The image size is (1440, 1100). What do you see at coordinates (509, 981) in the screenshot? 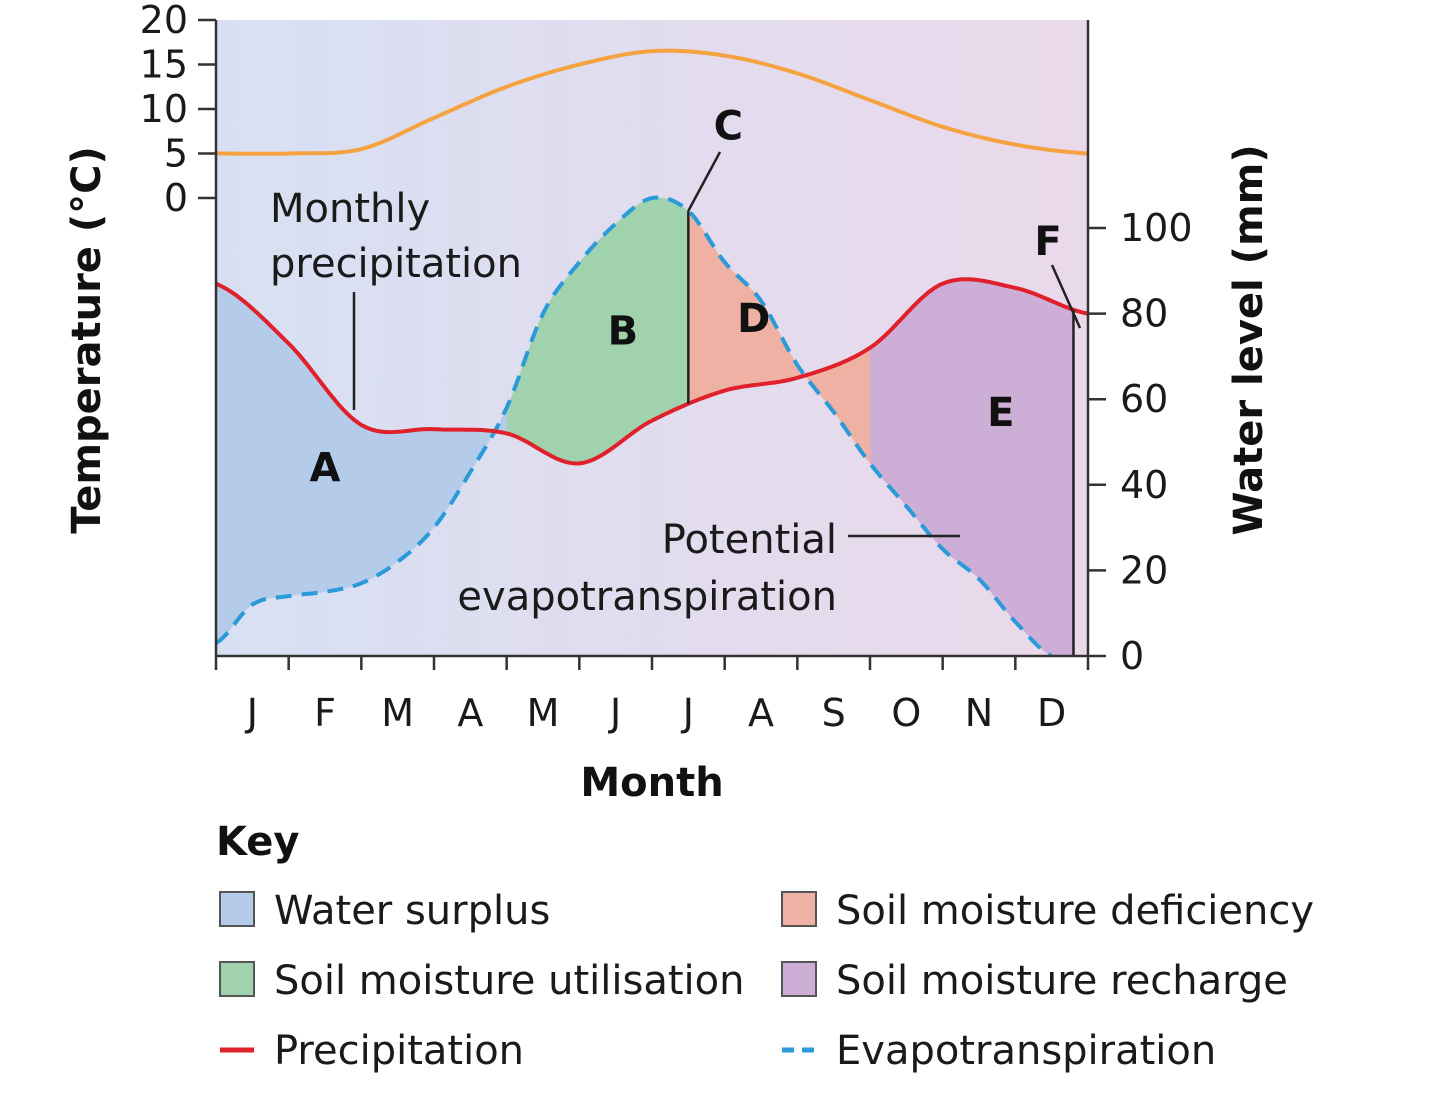
I see `legend-label: Soil moisture utilisation` at bounding box center [509, 981].